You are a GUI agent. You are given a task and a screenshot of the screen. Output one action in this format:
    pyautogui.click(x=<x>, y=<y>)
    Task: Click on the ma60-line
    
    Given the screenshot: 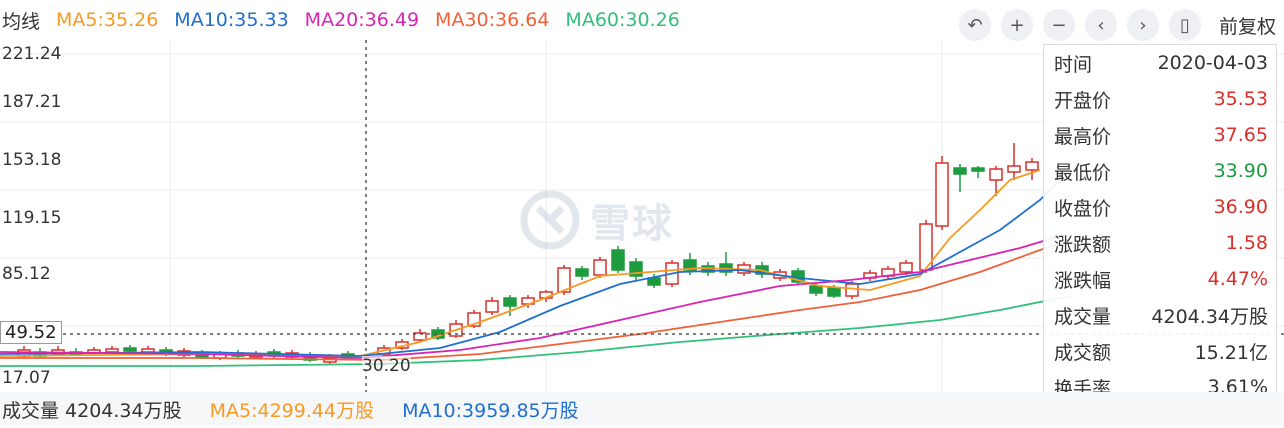 What is the action you would take?
    pyautogui.click(x=535, y=331)
    